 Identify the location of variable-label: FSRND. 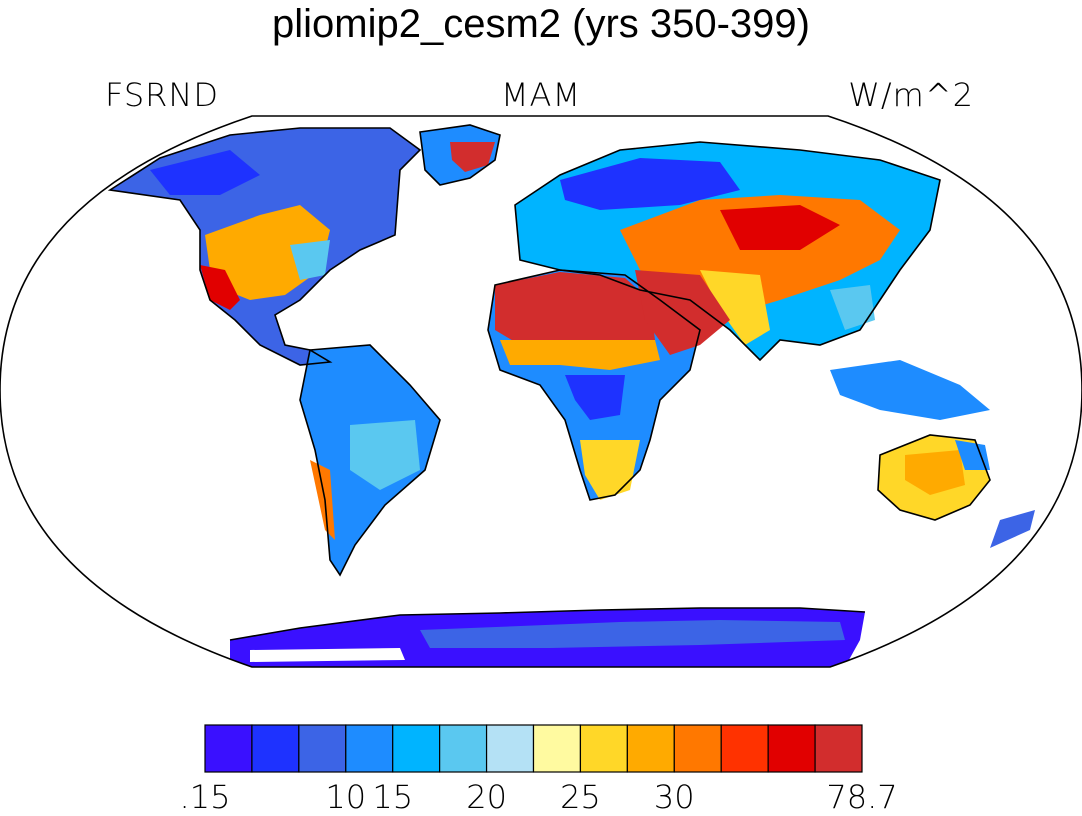
(162, 95).